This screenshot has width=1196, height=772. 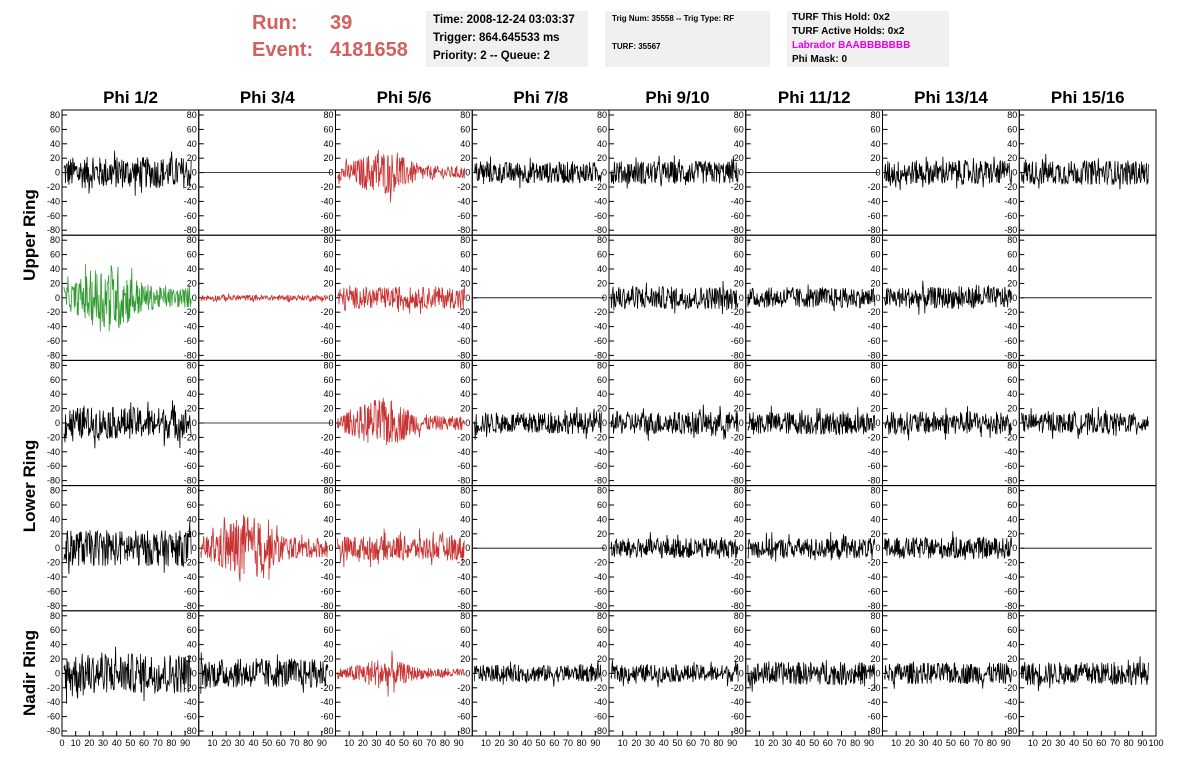 What do you see at coordinates (992, 743) in the screenshot?
I see `x-tick-label: 80` at bounding box center [992, 743].